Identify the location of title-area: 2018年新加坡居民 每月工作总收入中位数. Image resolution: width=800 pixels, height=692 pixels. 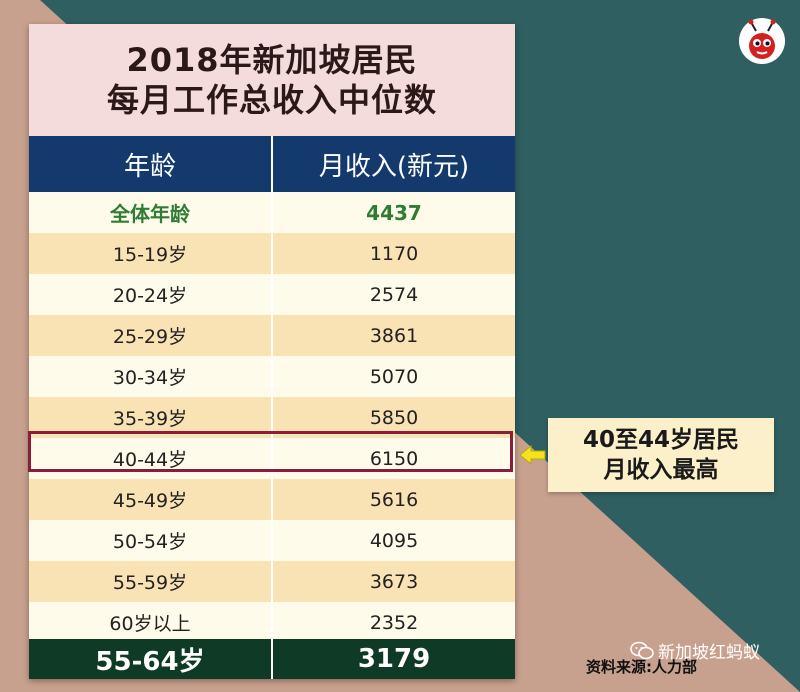
(272, 80).